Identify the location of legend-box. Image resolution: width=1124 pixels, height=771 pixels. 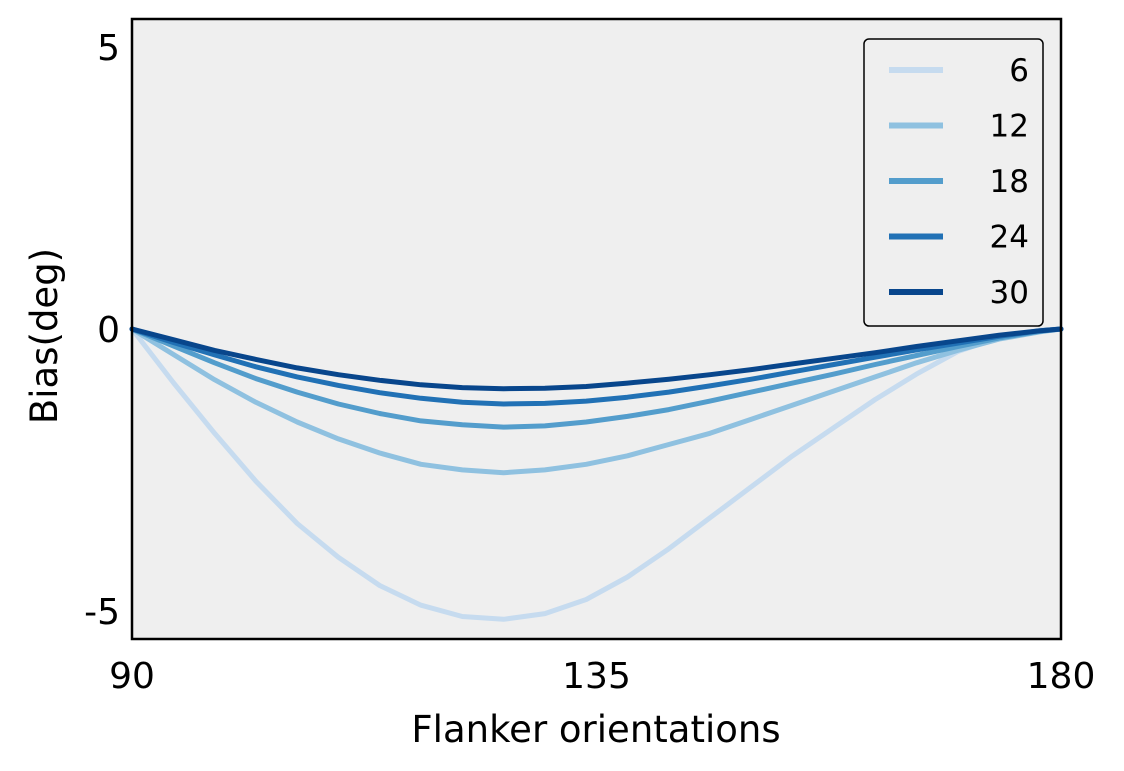
(953, 182).